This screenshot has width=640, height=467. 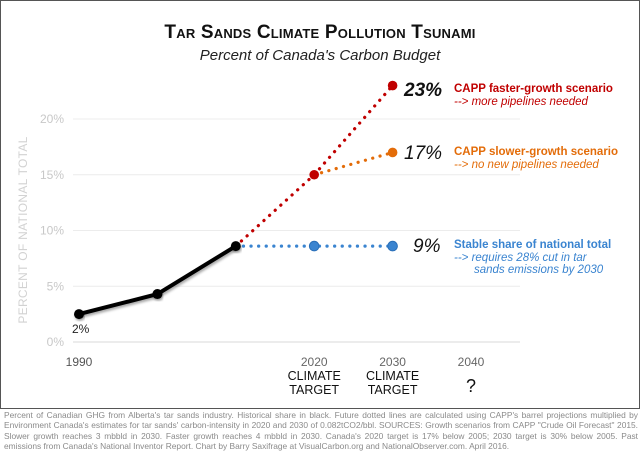 What do you see at coordinates (423, 153) in the screenshot?
I see `end-value-label: 17%` at bounding box center [423, 153].